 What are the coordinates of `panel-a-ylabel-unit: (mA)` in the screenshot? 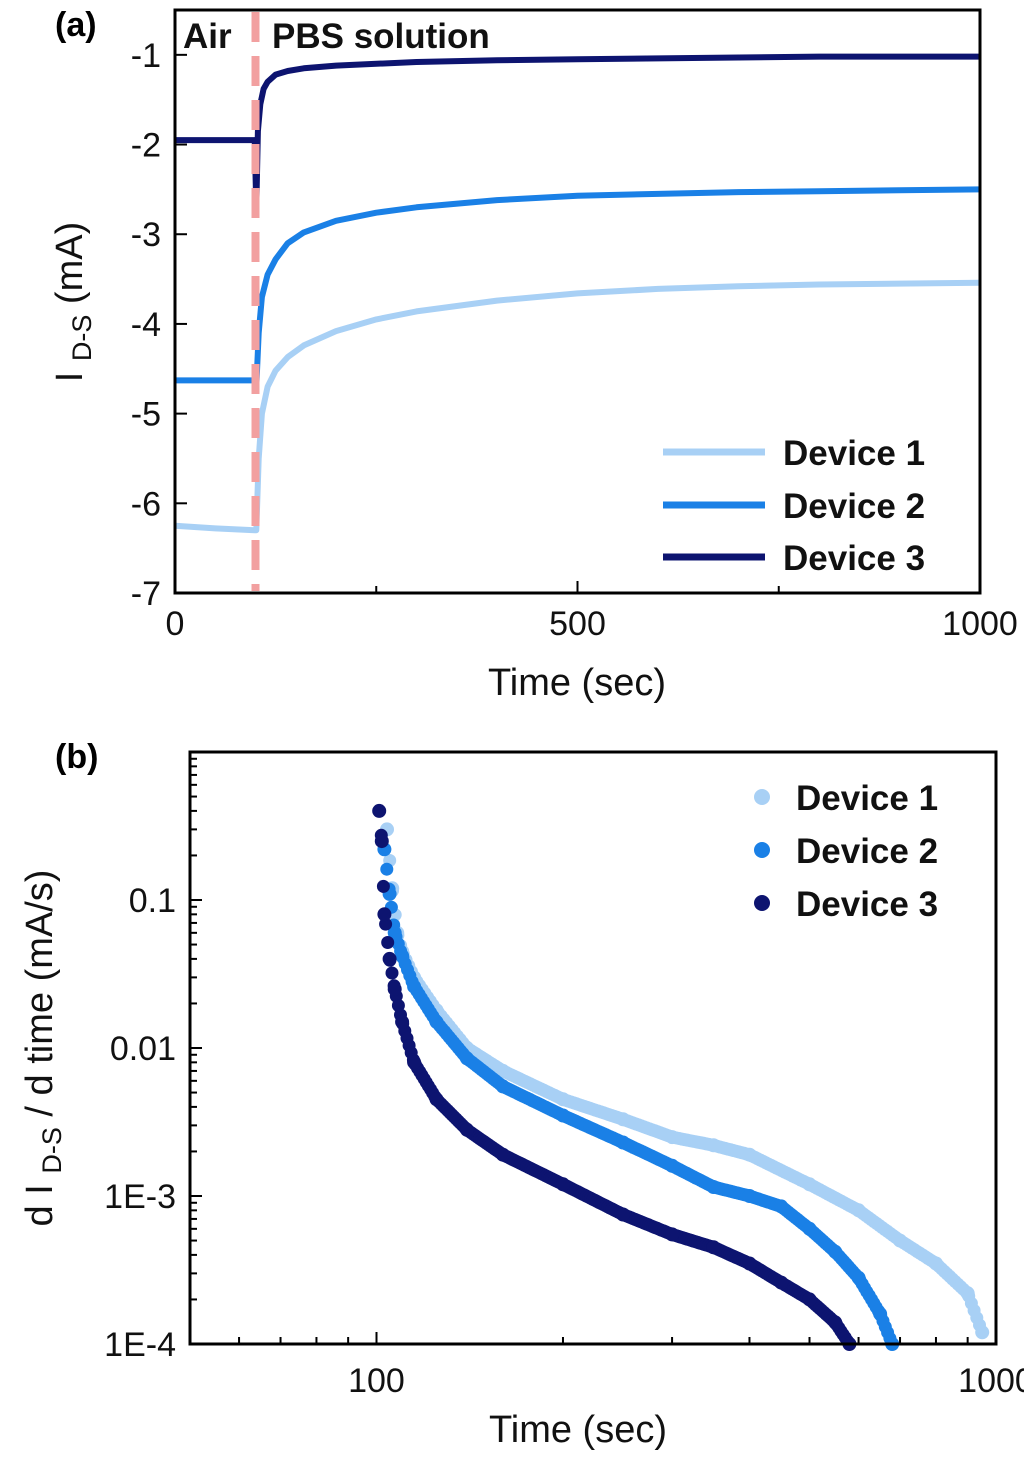 It's located at (70, 263).